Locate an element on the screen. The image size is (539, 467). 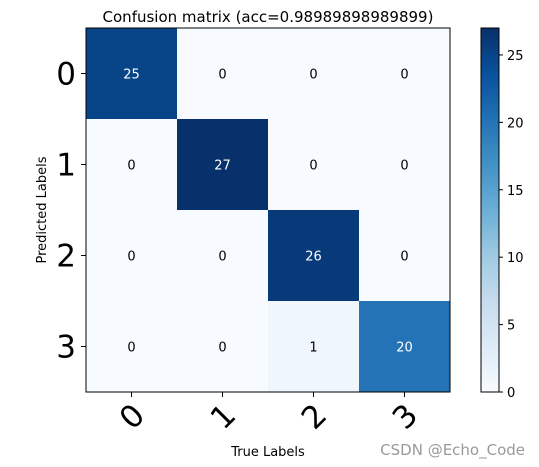
y-tick-label: 0 is located at coordinates (66, 75).